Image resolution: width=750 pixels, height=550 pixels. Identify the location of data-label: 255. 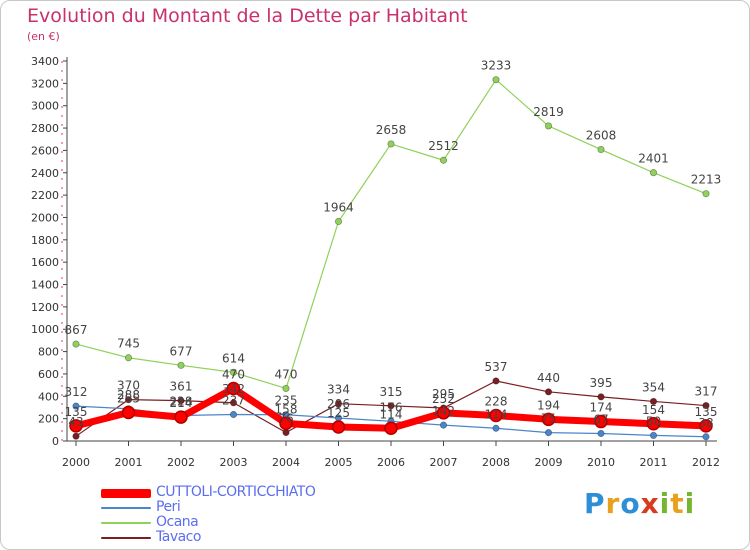
(128, 399).